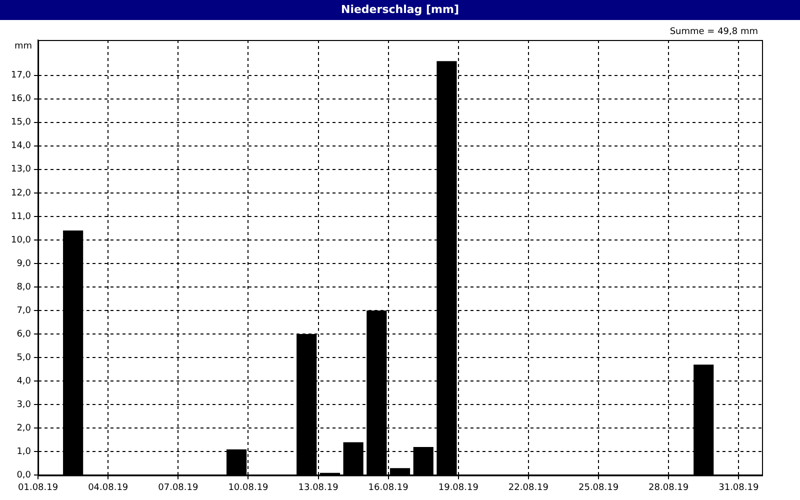  Describe the element at coordinates (108, 487) in the screenshot. I see `x-tick-label: 04.08.19` at that location.